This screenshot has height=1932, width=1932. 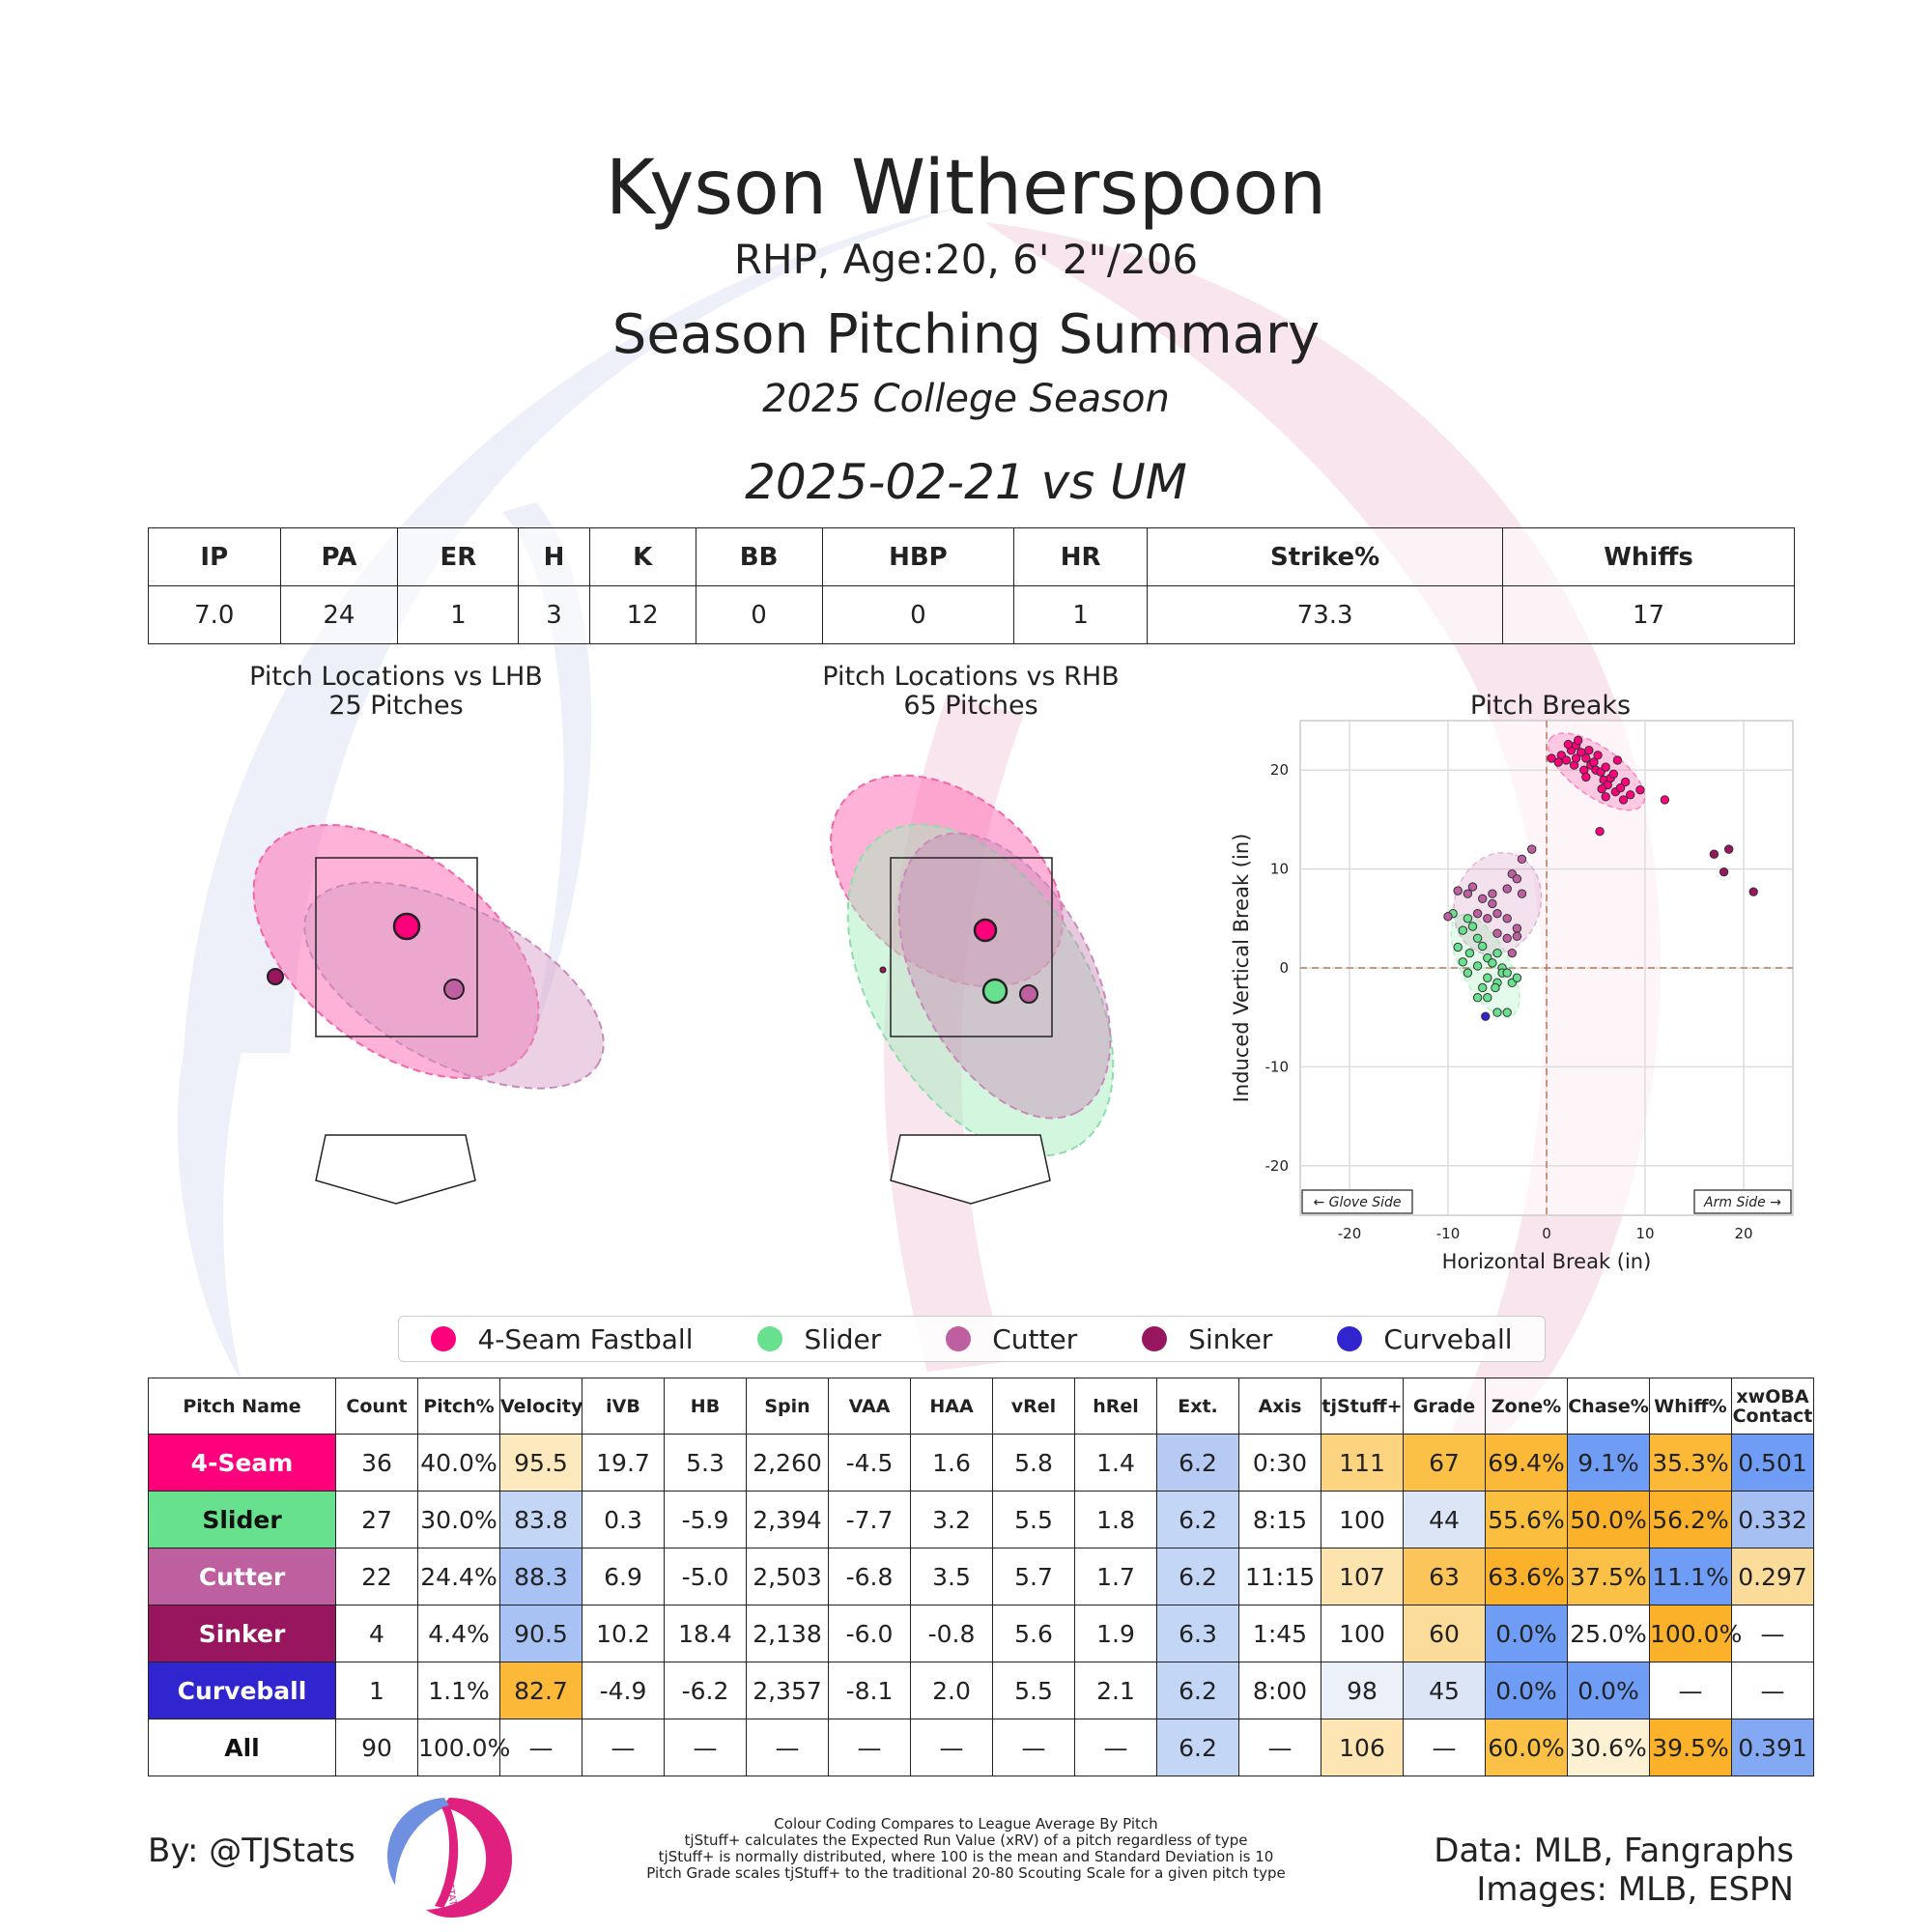 I want to click on player-bio: RHP, Age:20, 6' 2"/206, so click(x=966, y=259).